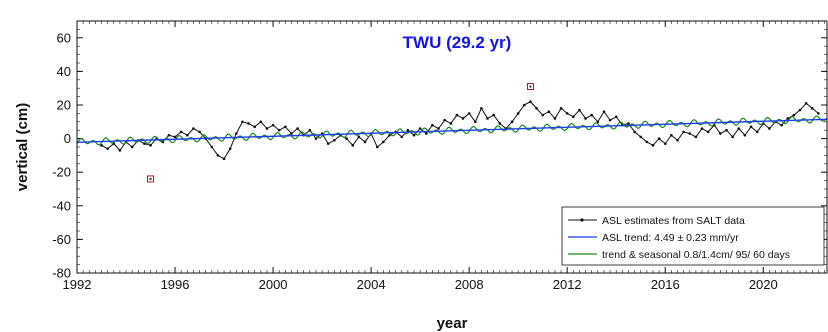 The height and width of the screenshot is (332, 828). What do you see at coordinates (530, 86) in the screenshot?
I see `outlier-point` at bounding box center [530, 86].